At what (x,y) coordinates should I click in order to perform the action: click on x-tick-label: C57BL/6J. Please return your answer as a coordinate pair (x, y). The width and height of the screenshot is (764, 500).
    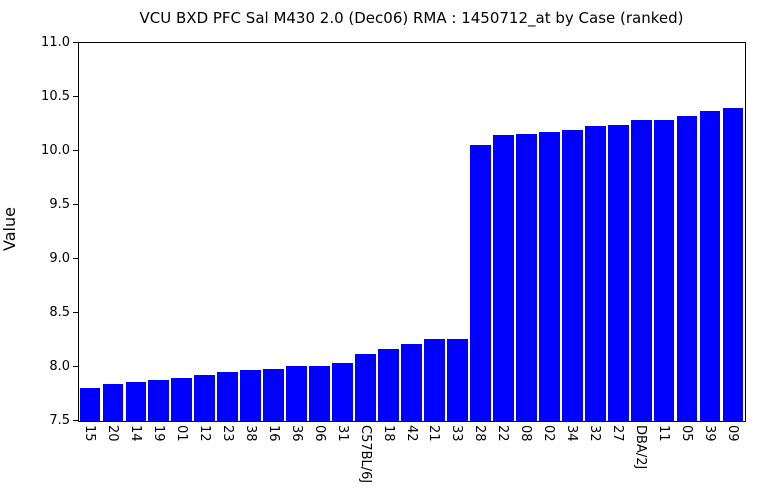
    Looking at the image, I should click on (365, 454).